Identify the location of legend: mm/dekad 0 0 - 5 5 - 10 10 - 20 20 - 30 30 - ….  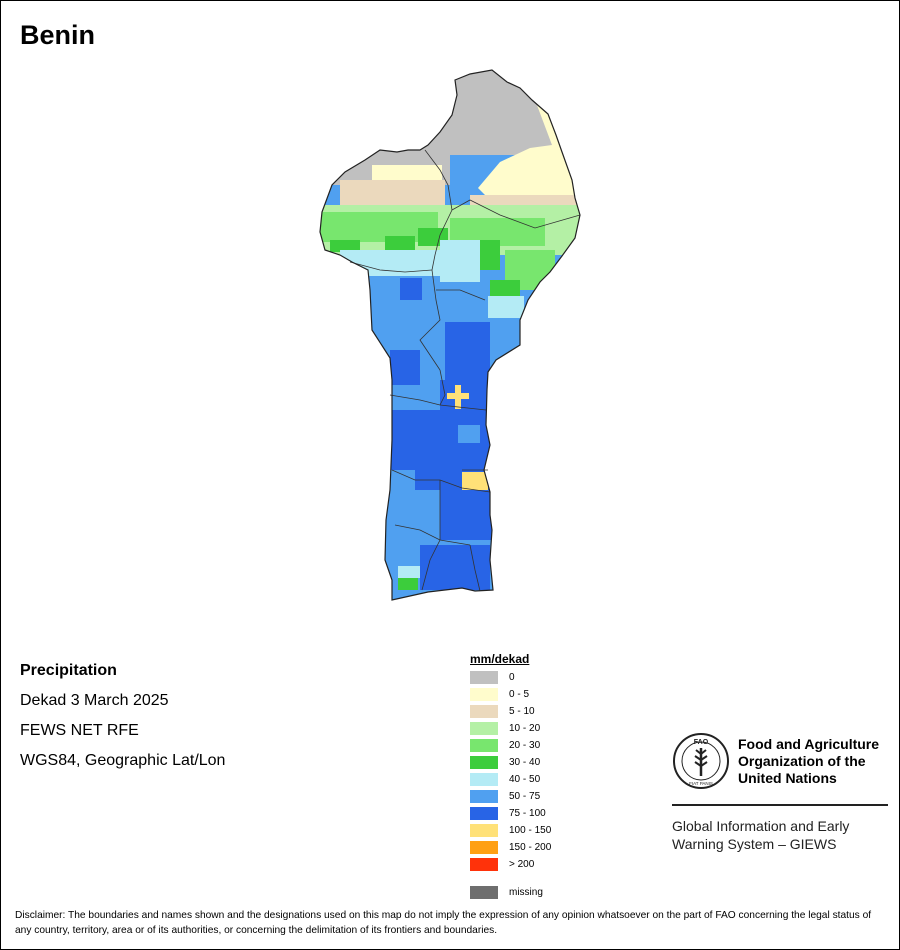
(510, 776).